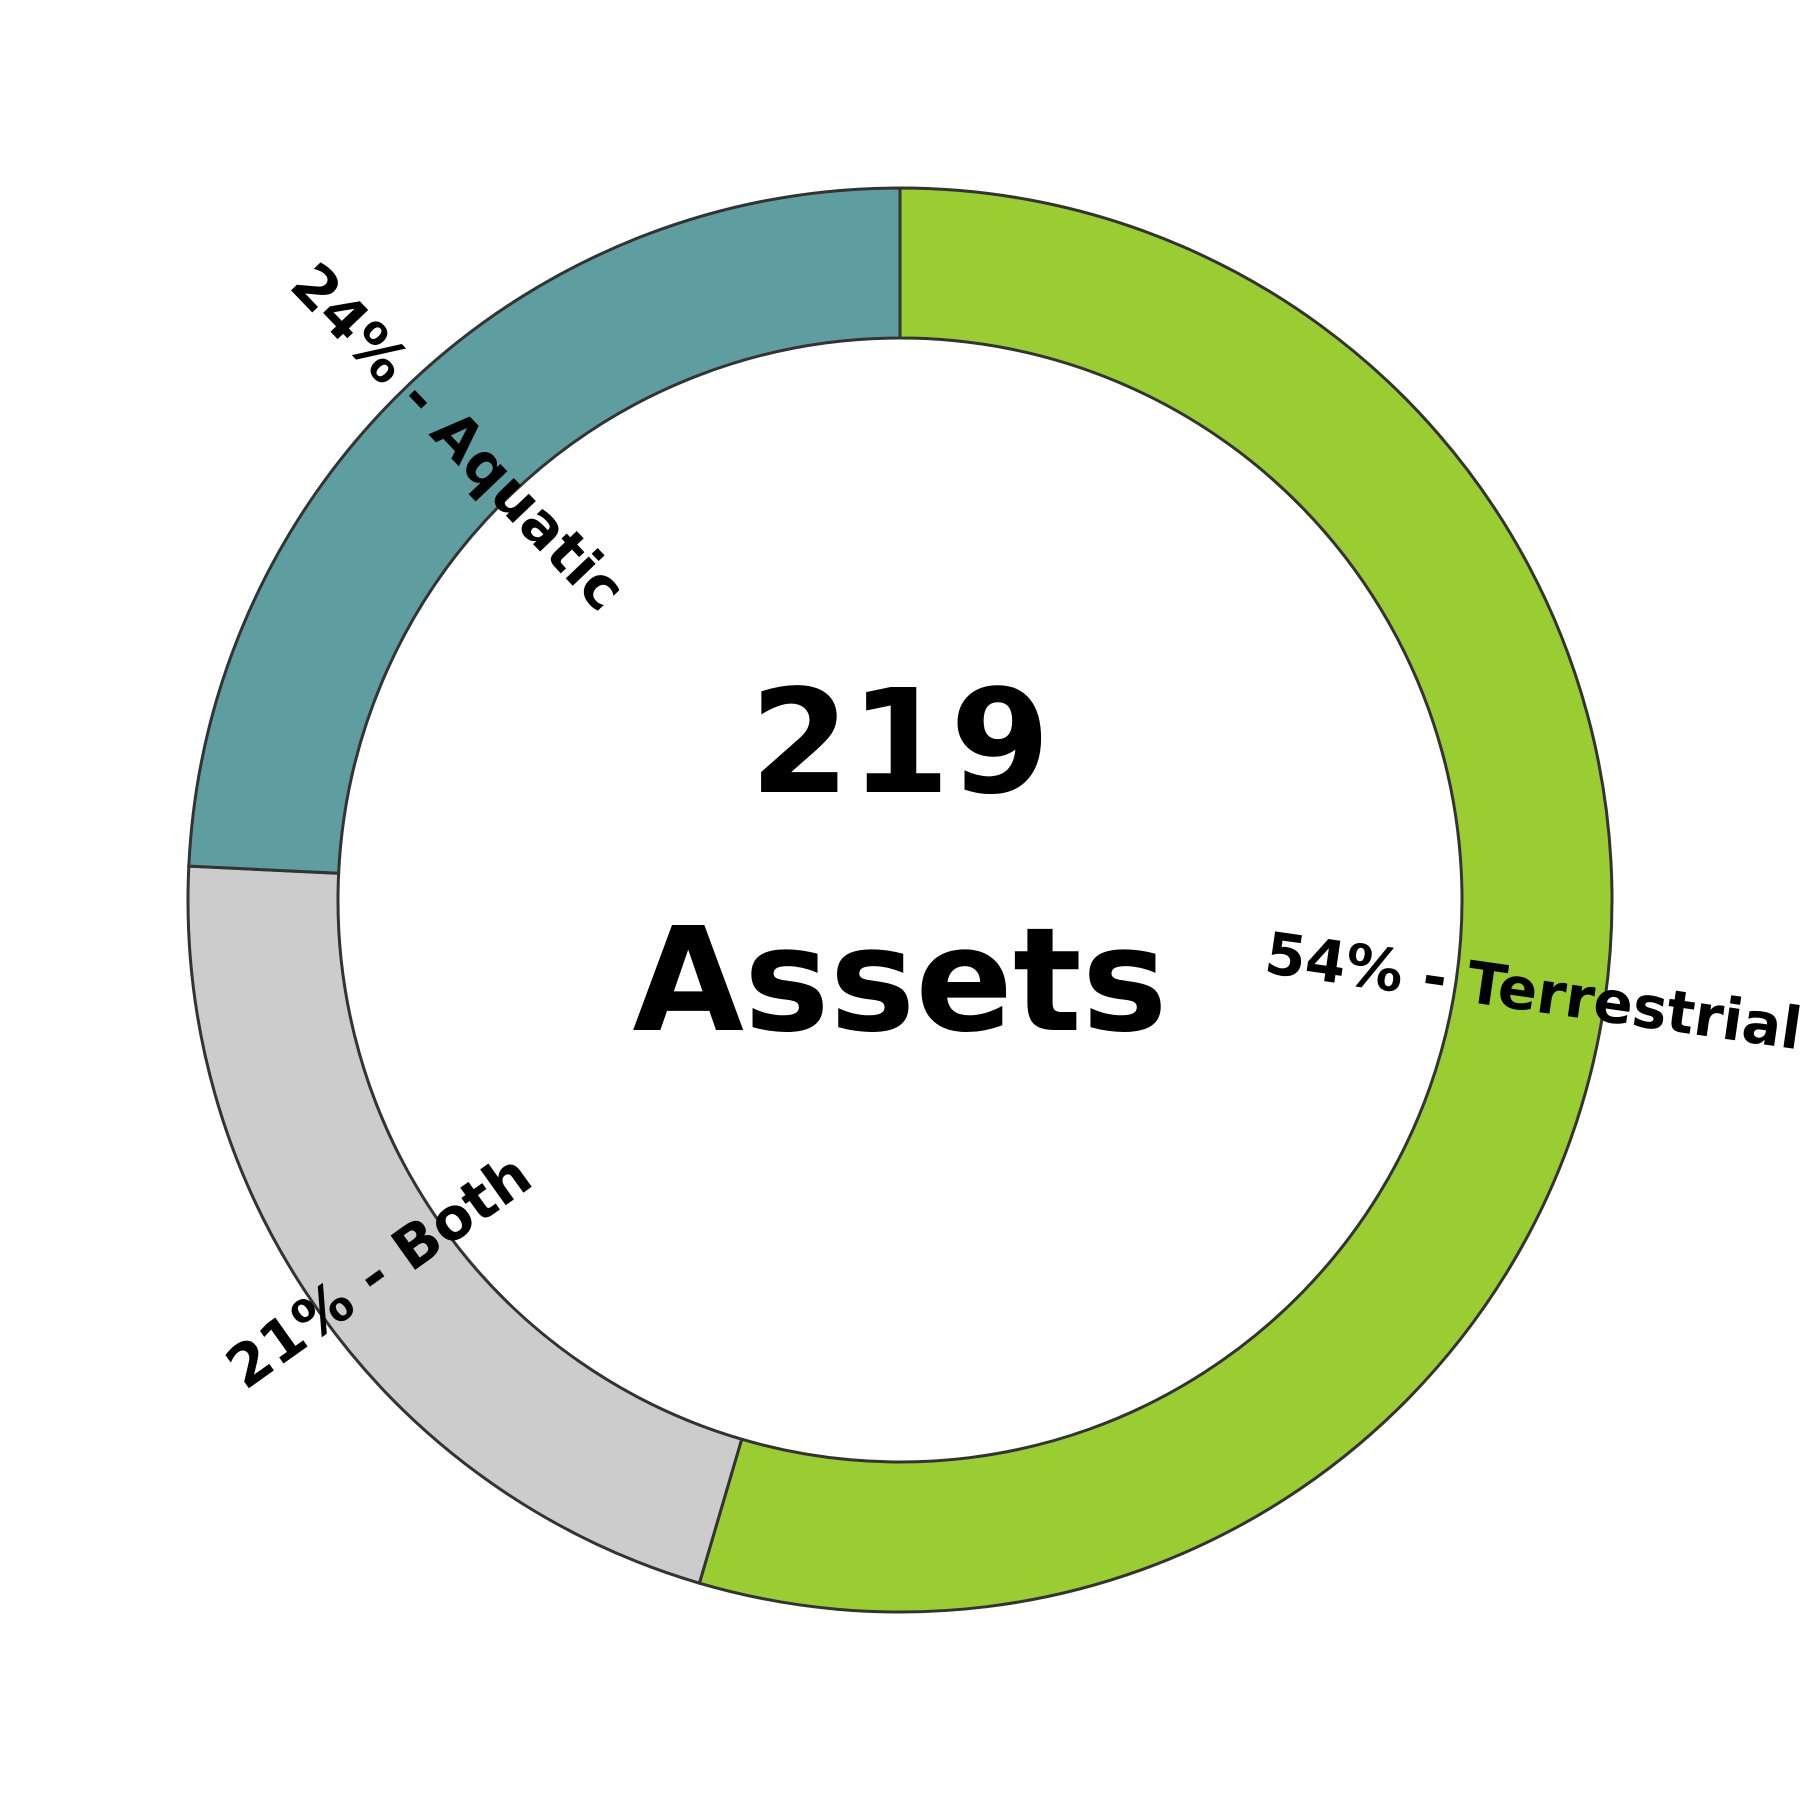 The width and height of the screenshot is (1800, 1800). What do you see at coordinates (465, 1225) in the screenshot?
I see `slice-both` at bounding box center [465, 1225].